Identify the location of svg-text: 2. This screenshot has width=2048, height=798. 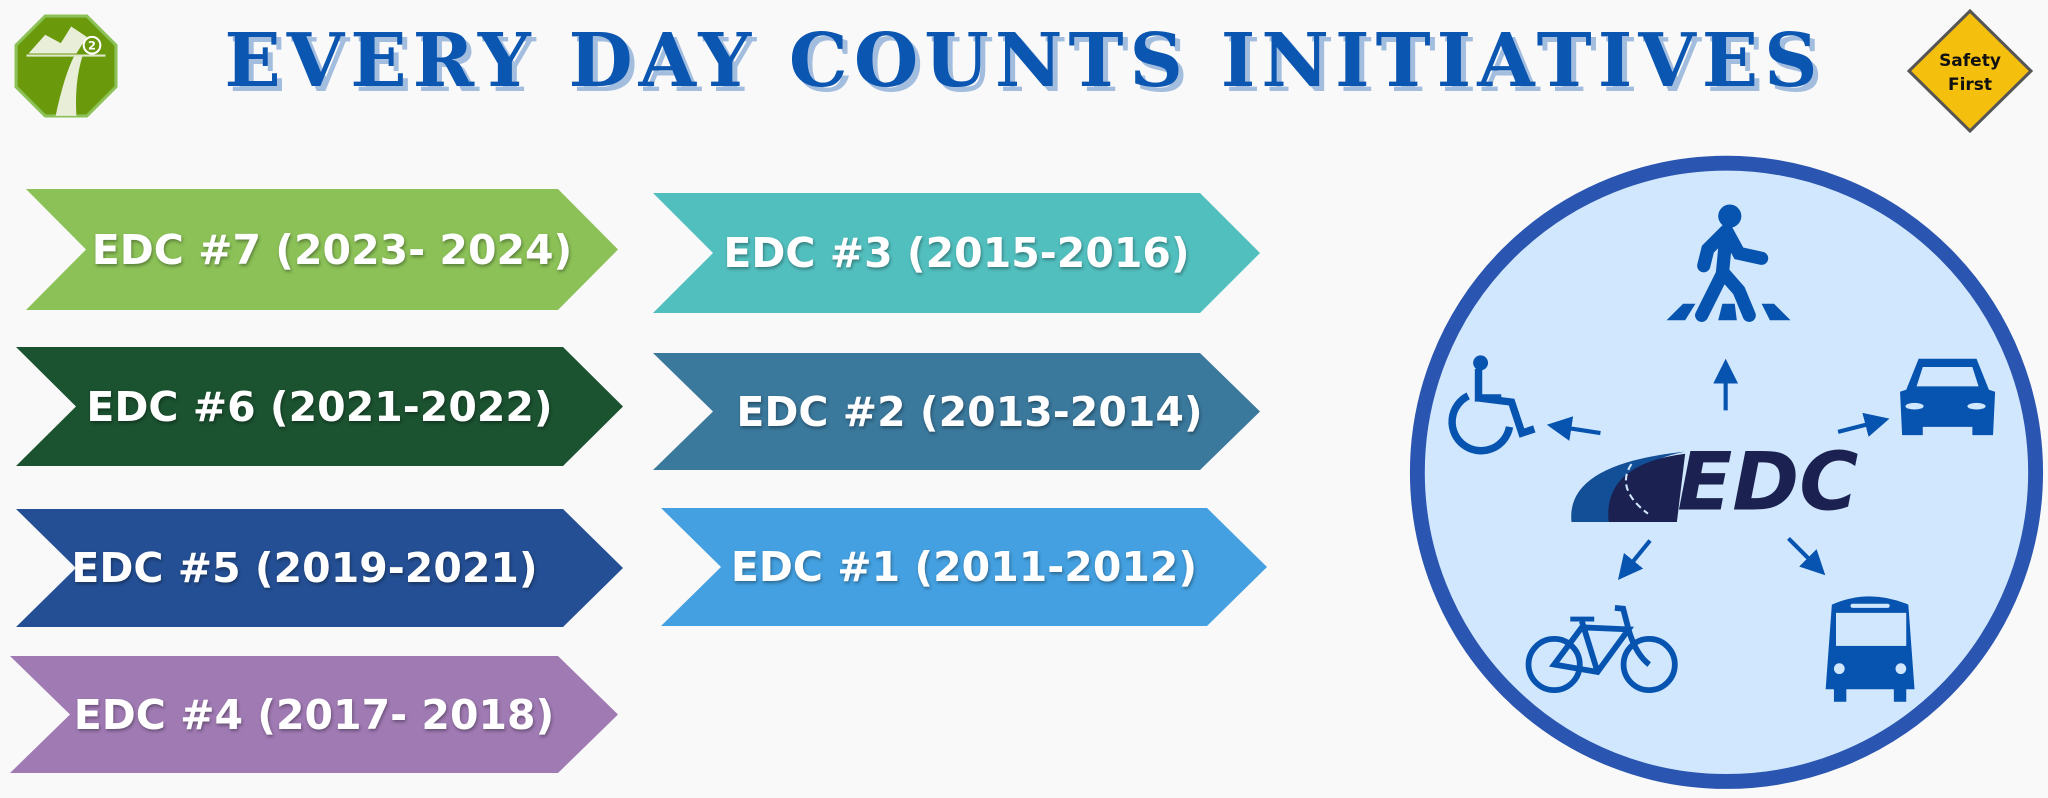
(92, 45).